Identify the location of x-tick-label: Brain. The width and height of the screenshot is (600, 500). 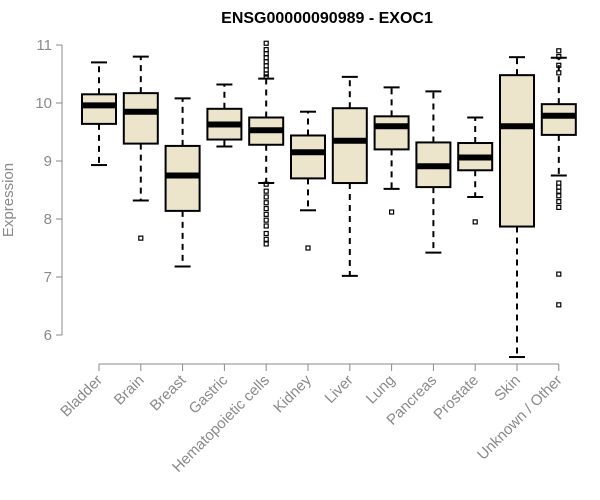
(129, 390).